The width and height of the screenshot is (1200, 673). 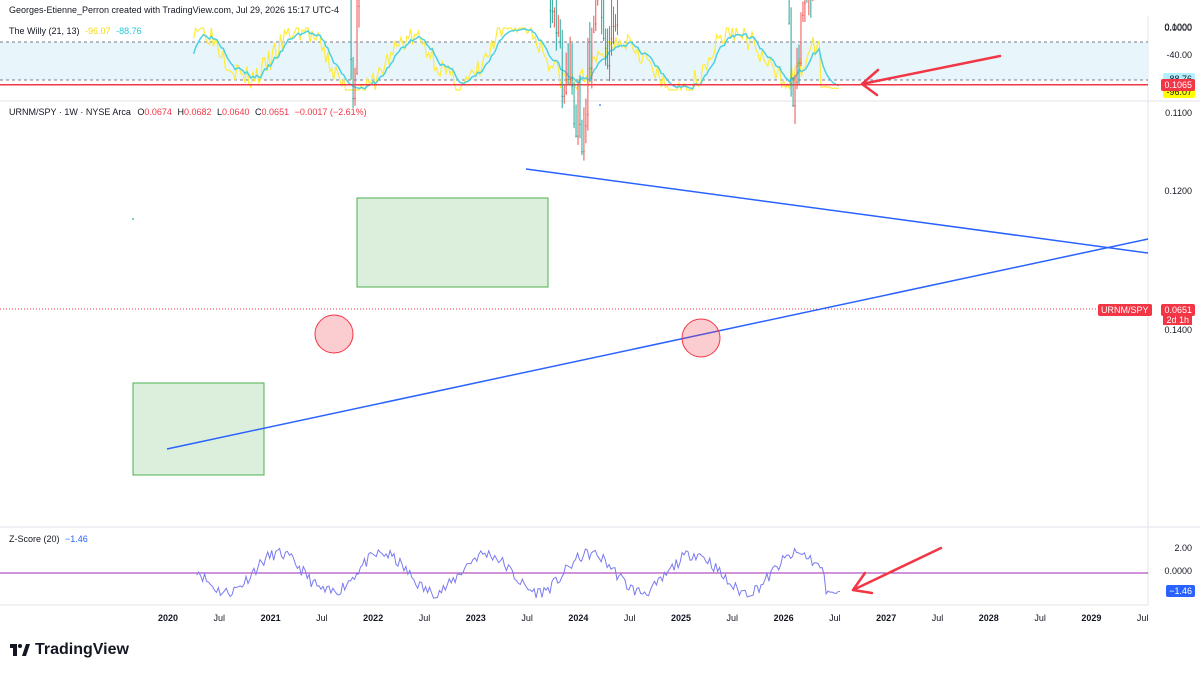 What do you see at coordinates (1178, 28) in the screenshot?
I see `willy-scale-label: 0.0000` at bounding box center [1178, 28].